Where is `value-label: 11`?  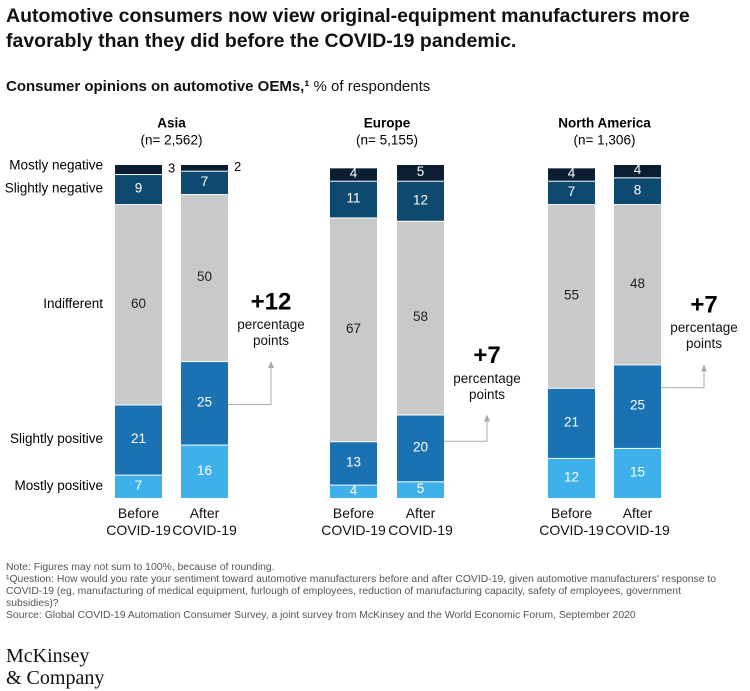
value-label: 11 is located at coordinates (353, 198).